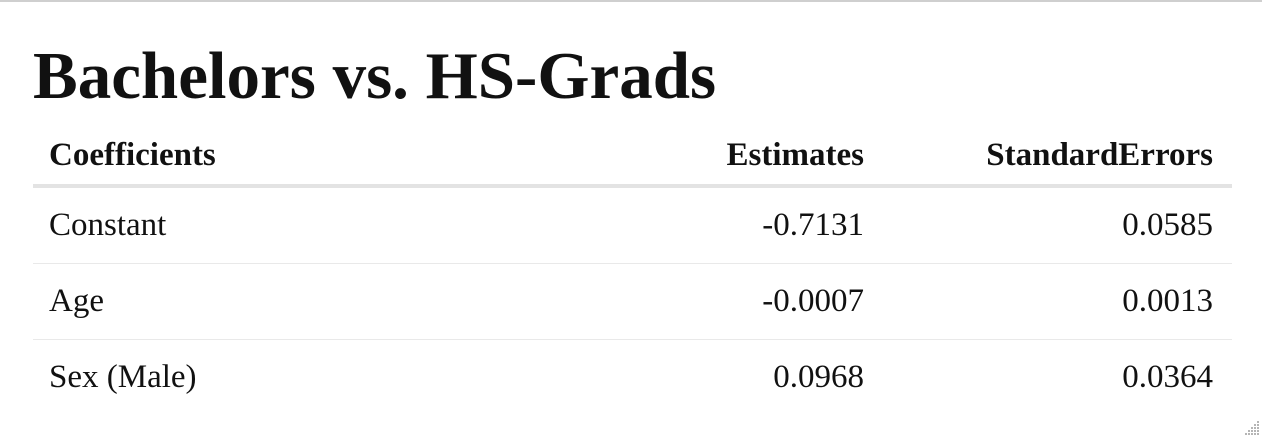  I want to click on coefficient-name-cell: Constant, so click(268, 225).